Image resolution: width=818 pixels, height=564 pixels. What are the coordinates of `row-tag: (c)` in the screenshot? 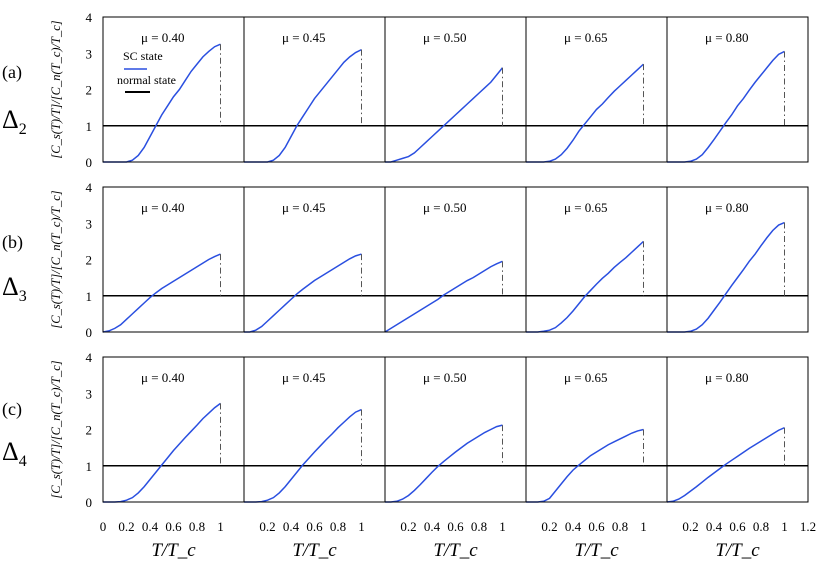 It's located at (12, 409).